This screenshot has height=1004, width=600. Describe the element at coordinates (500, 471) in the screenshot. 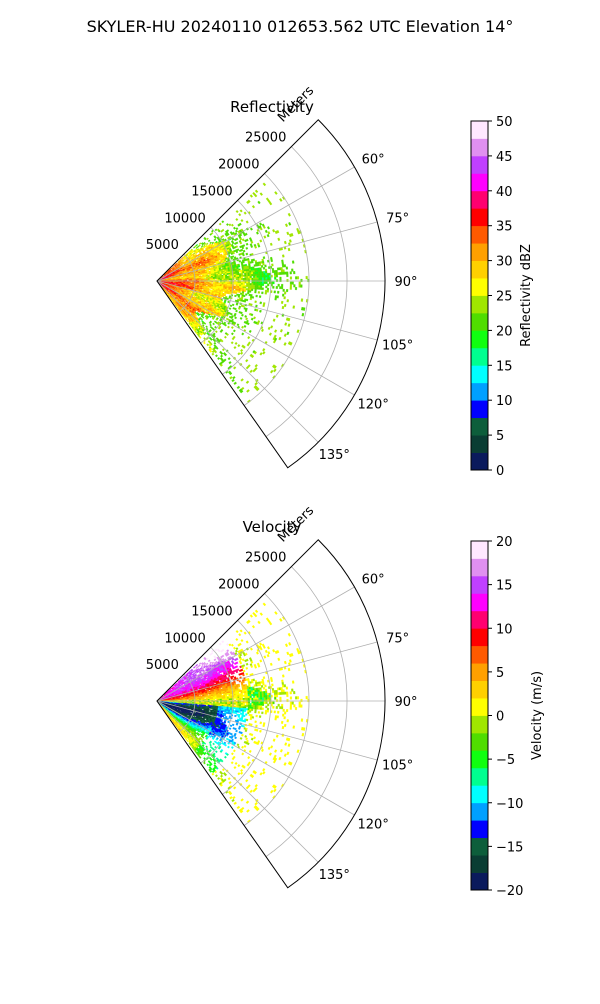

I see `colorbar-tick-label: 0` at that location.